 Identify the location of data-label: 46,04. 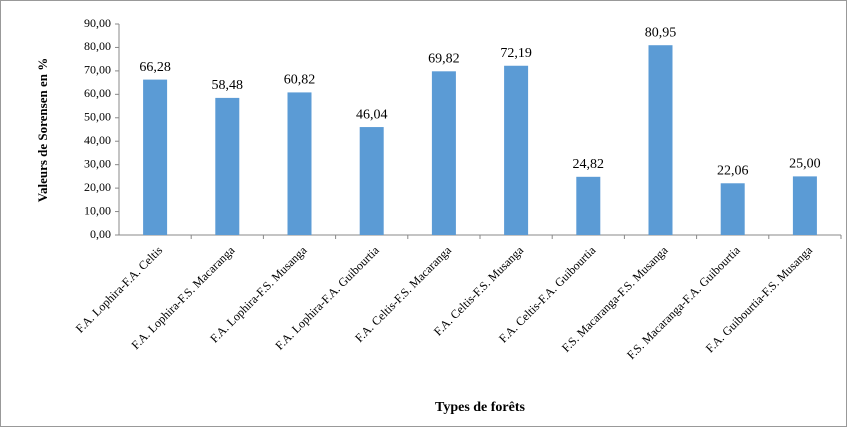
(372, 114).